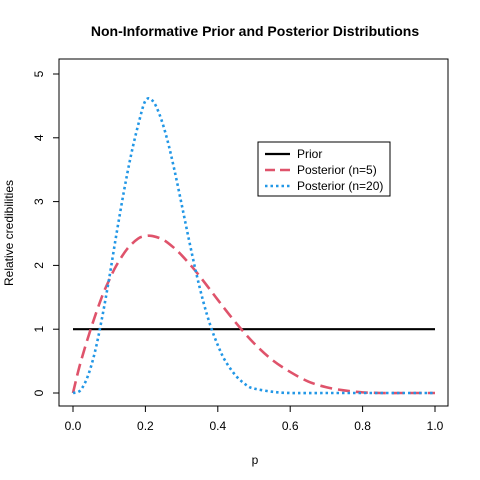  I want to click on x-axis-label: p, so click(255, 460).